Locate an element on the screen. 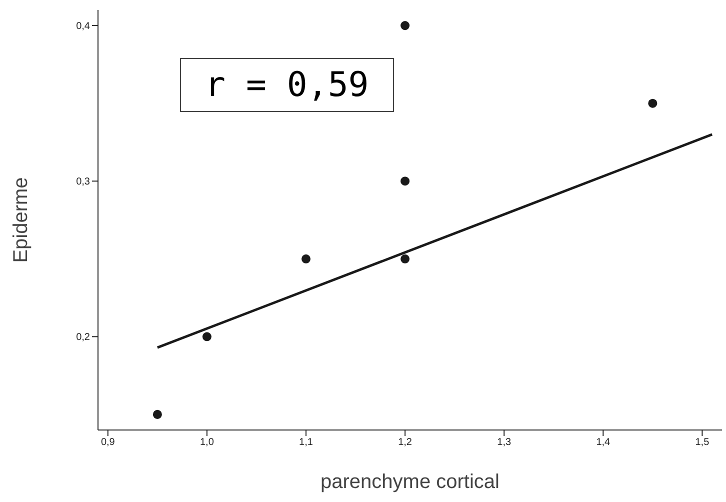 The image size is (726, 502). x-tick-label: 1,5 is located at coordinates (702, 442).